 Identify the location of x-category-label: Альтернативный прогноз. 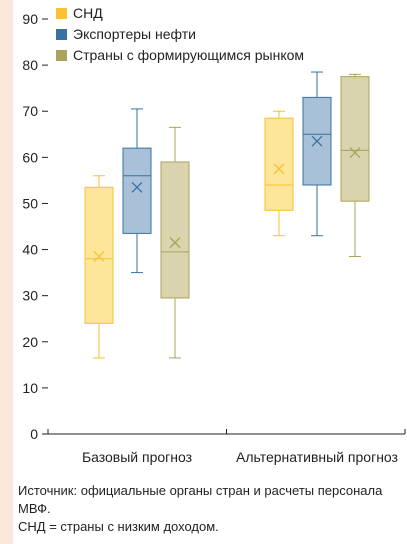
(317, 457).